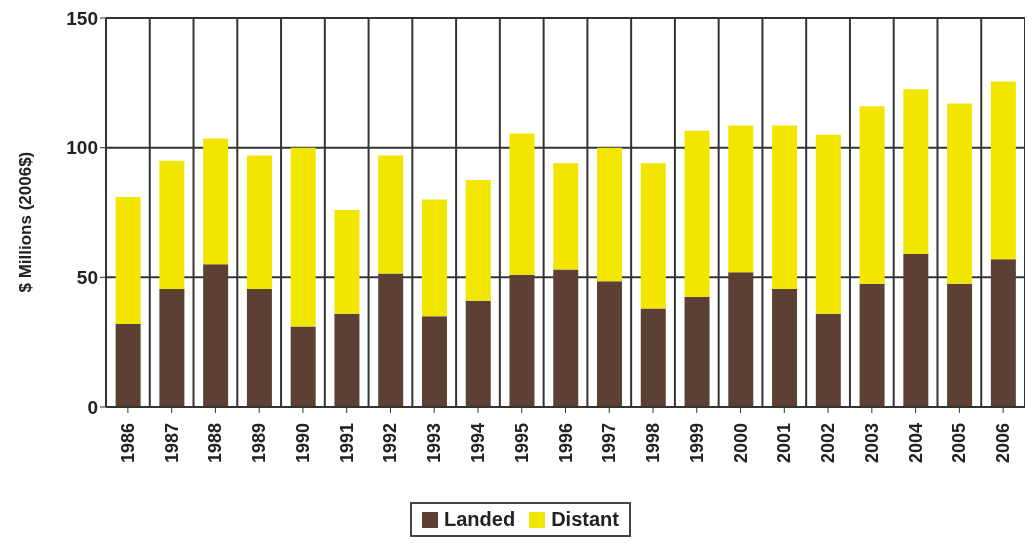 This screenshot has width=1033, height=545. I want to click on x-tick-label: 1986, so click(127, 443).